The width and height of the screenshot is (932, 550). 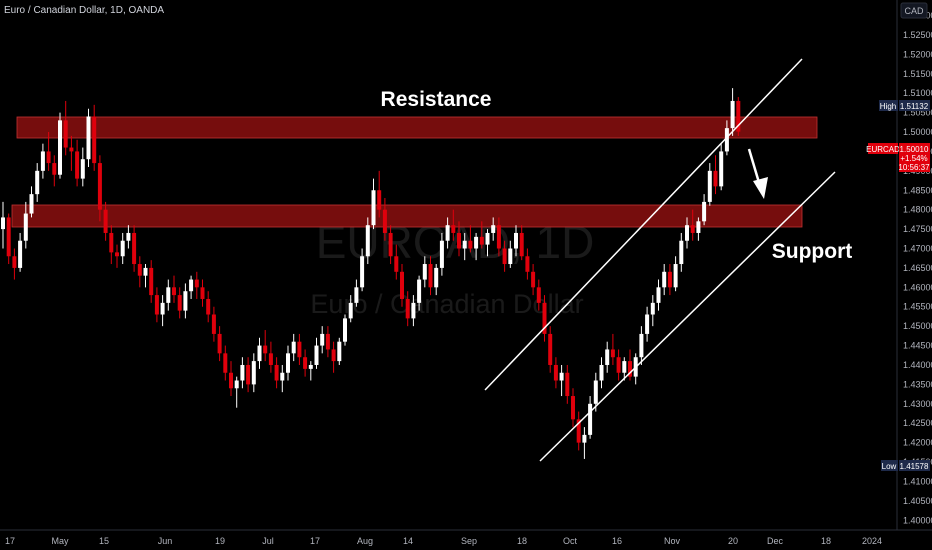 I want to click on price-tick-label: 1.48500, so click(x=917, y=190).